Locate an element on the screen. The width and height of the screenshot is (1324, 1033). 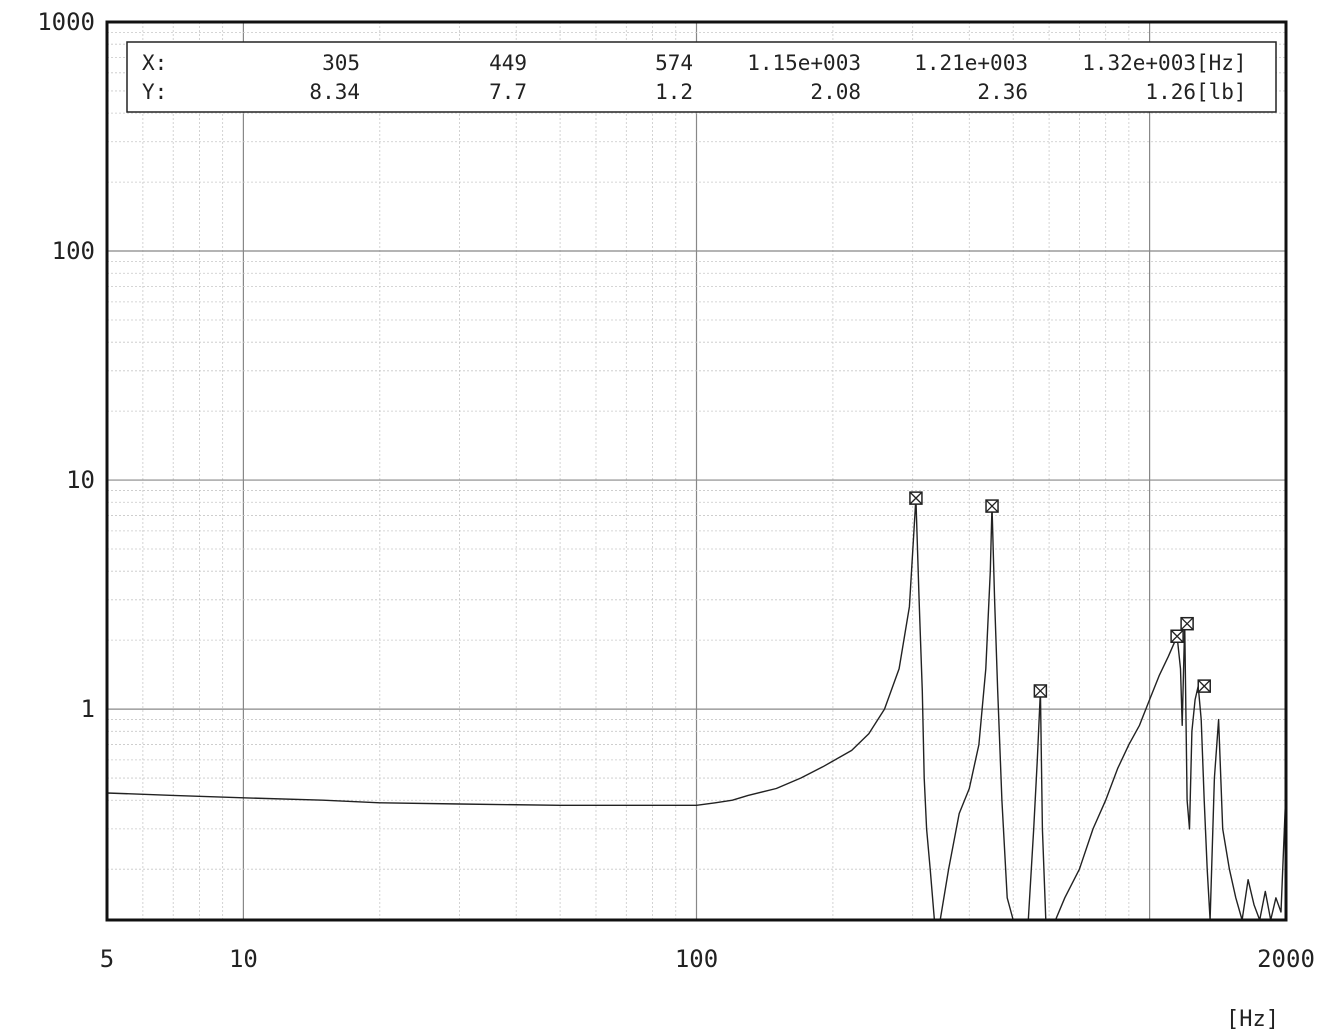
readout-x-label: X: is located at coordinates (154, 63).